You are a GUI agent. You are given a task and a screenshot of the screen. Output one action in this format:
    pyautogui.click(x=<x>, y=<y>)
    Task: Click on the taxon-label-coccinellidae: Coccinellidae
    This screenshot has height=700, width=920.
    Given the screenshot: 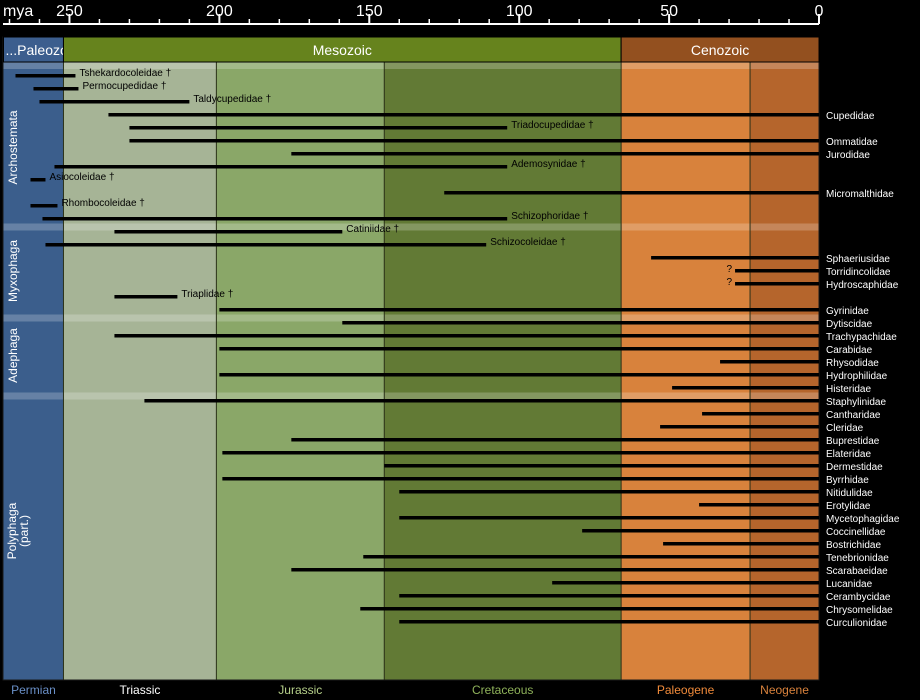 What is the action you would take?
    pyautogui.click(x=856, y=532)
    